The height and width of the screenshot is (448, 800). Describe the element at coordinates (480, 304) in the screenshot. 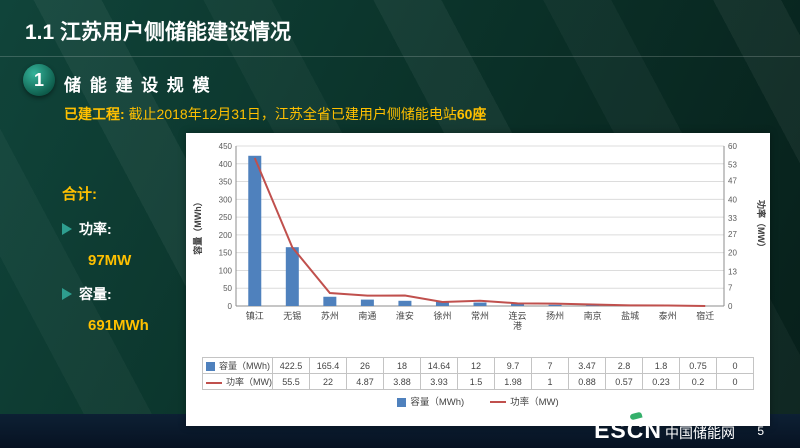

I see `bar-常州` at that location.